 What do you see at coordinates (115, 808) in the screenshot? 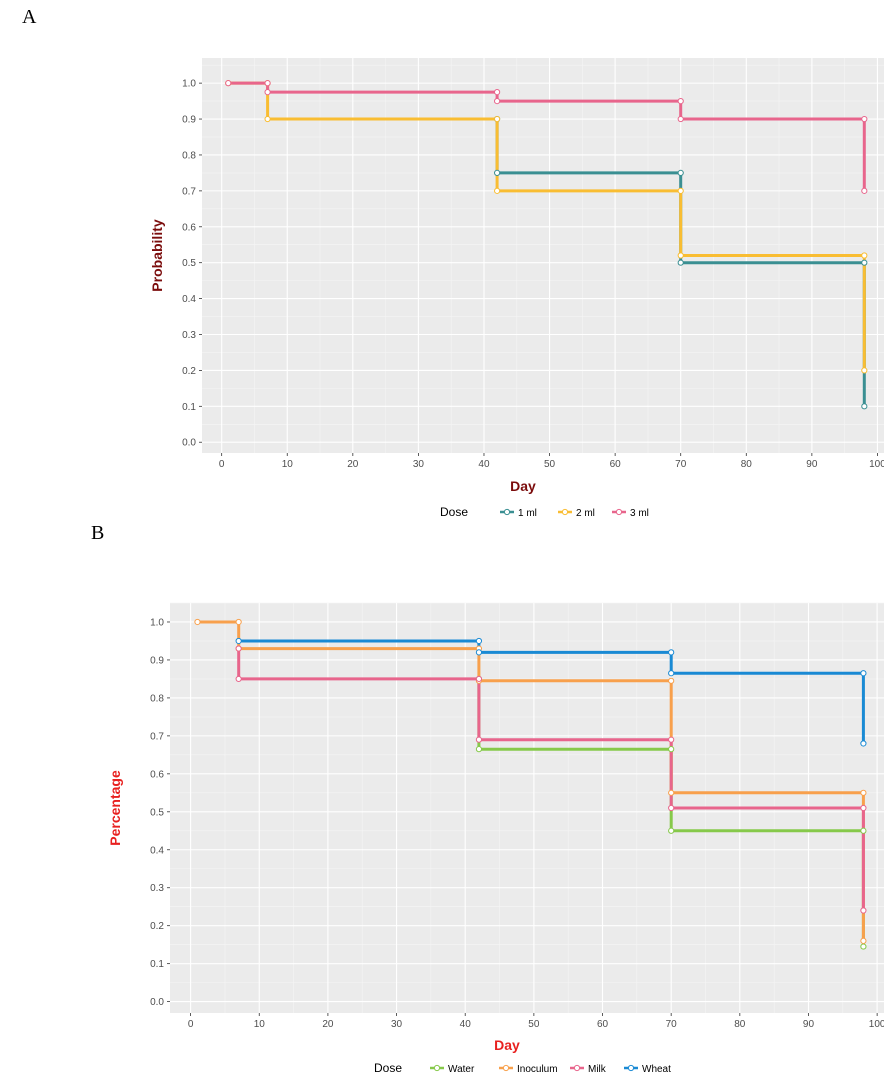
I see `chart-b-y-axis-label: Percentage` at bounding box center [115, 808].